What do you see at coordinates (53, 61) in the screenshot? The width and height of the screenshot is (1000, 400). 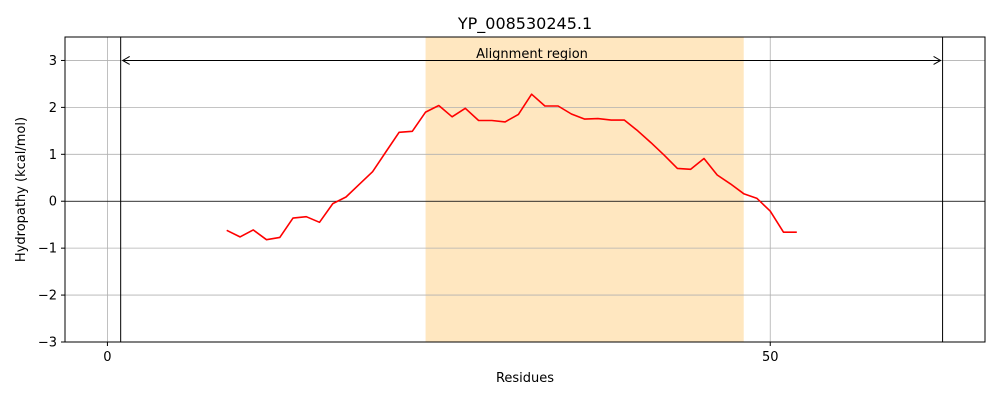 I see `y-tick-label: 3` at bounding box center [53, 61].